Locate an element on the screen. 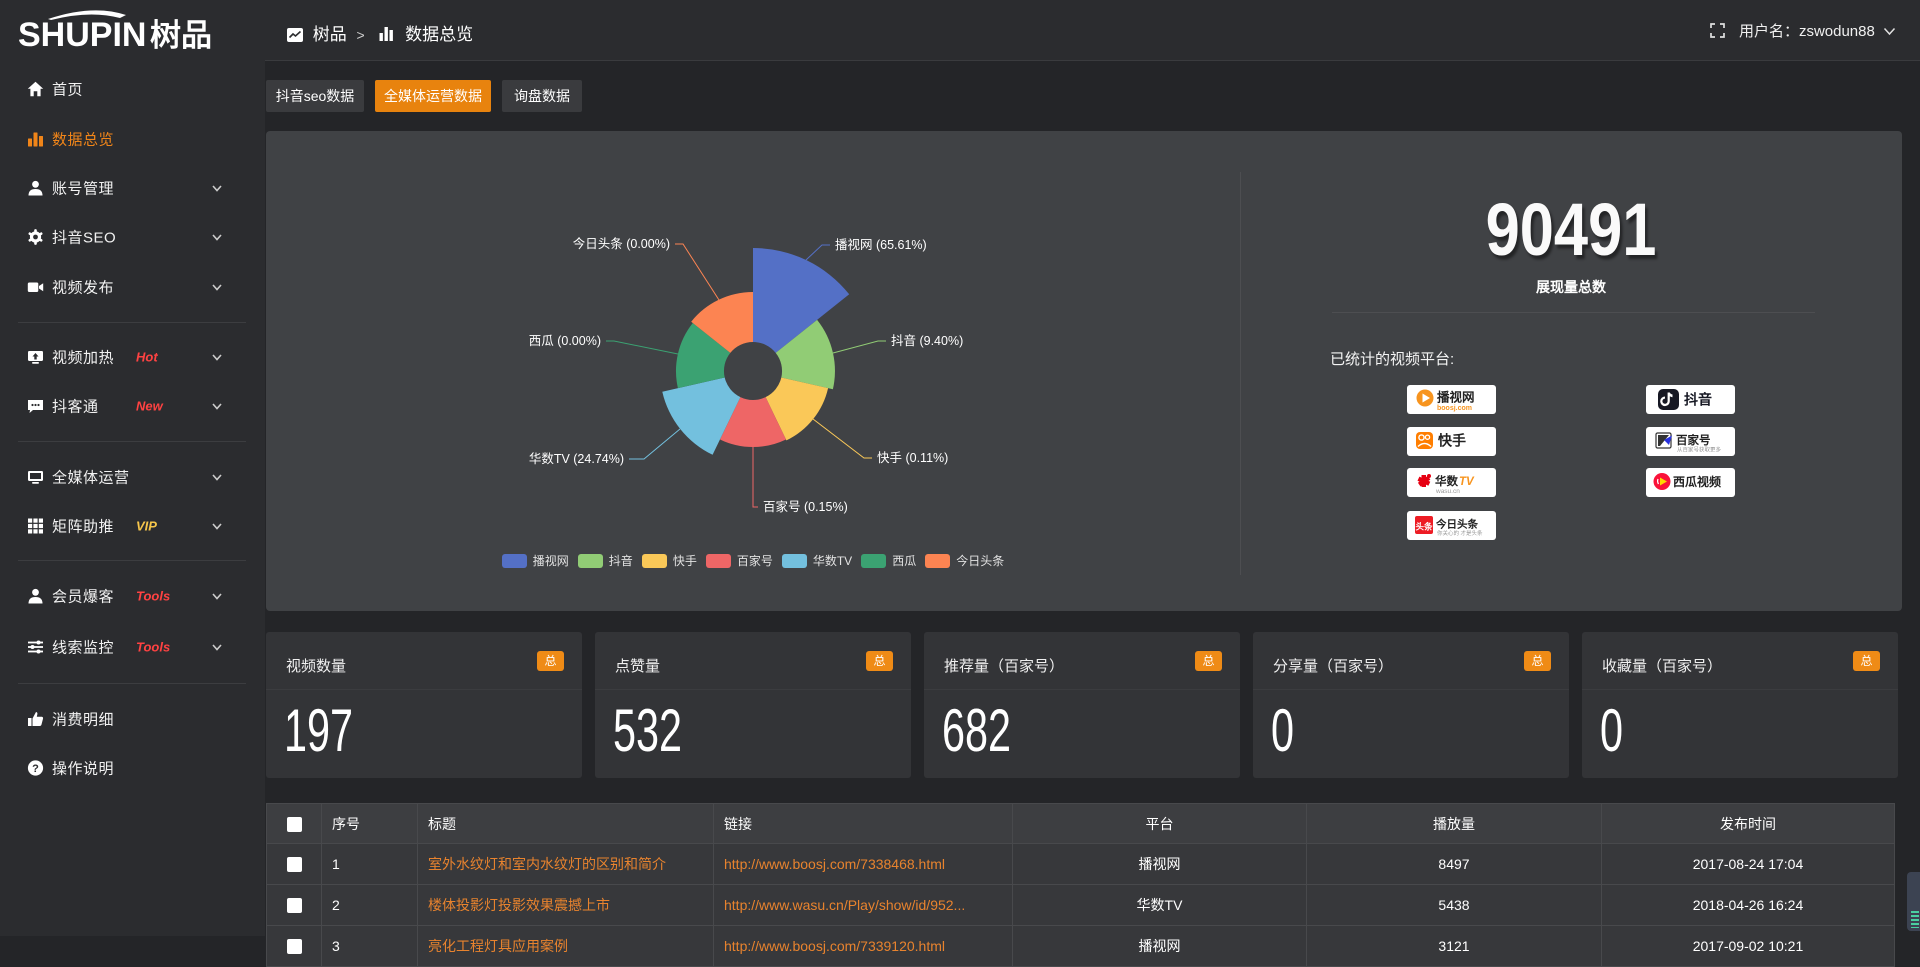 Image resolution: width=1920 pixels, height=967 pixels. svg-text: 你关心的 才是头条 is located at coordinates (1460, 533).